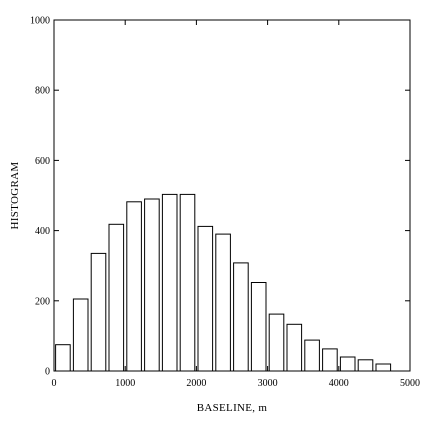 The image size is (436, 436). What do you see at coordinates (42, 231) in the screenshot?
I see `y-tick-label: 400` at bounding box center [42, 231].